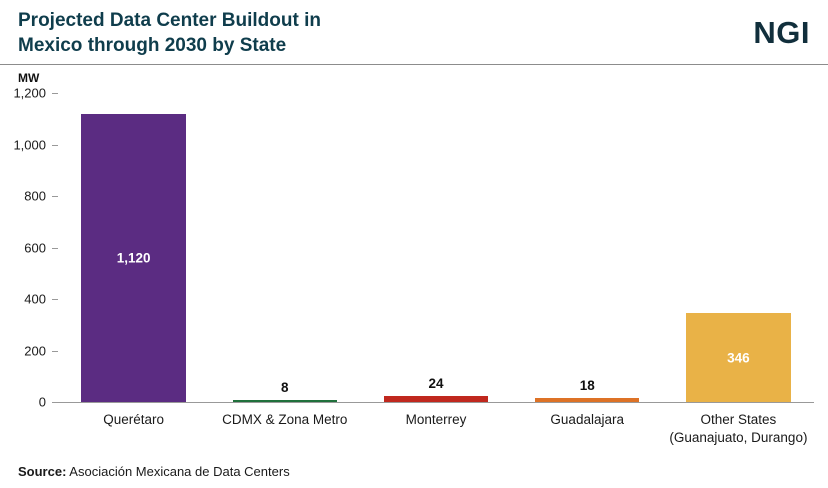  Describe the element at coordinates (178, 471) in the screenshot. I see `source-text: Asociación Mexicana de Data Centers` at that location.